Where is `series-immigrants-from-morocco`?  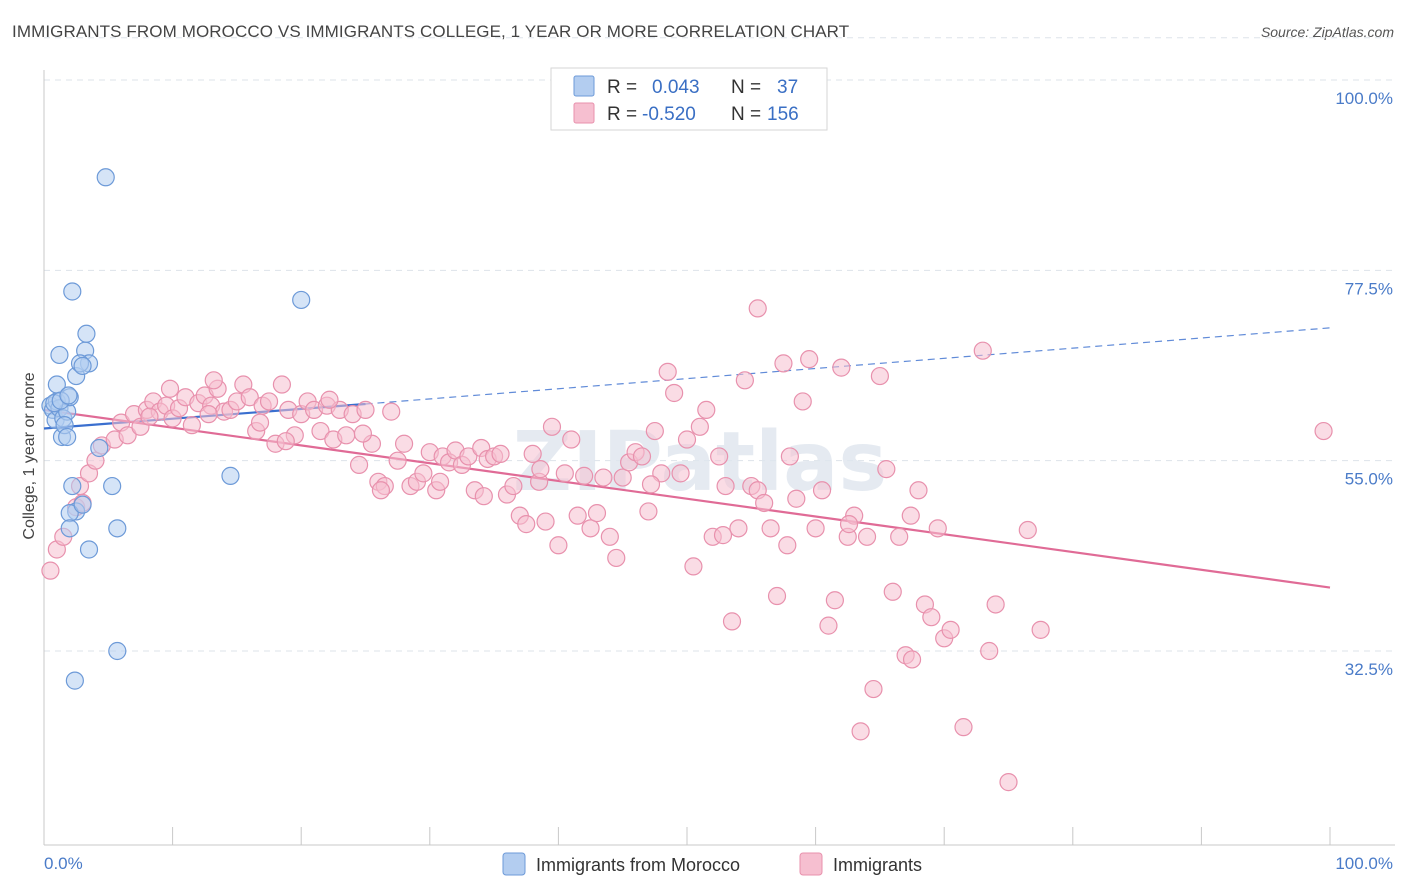 series-immigrants-from-morocco is located at coordinates (176, 429).